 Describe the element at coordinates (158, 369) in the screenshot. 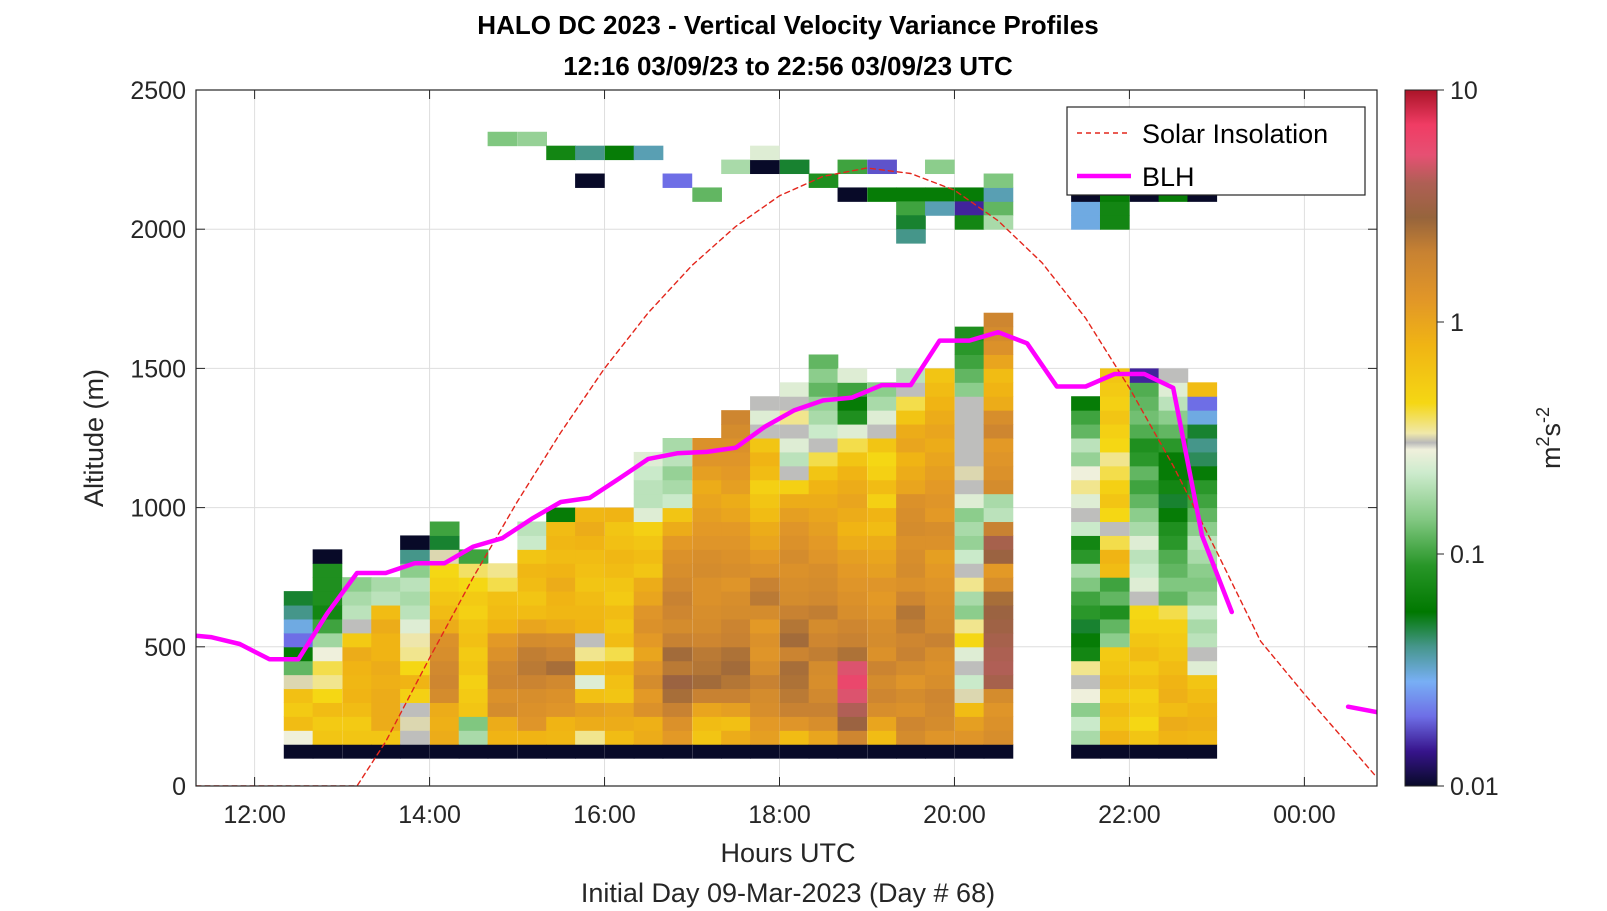

I see `y-tick-label: 1500` at that location.